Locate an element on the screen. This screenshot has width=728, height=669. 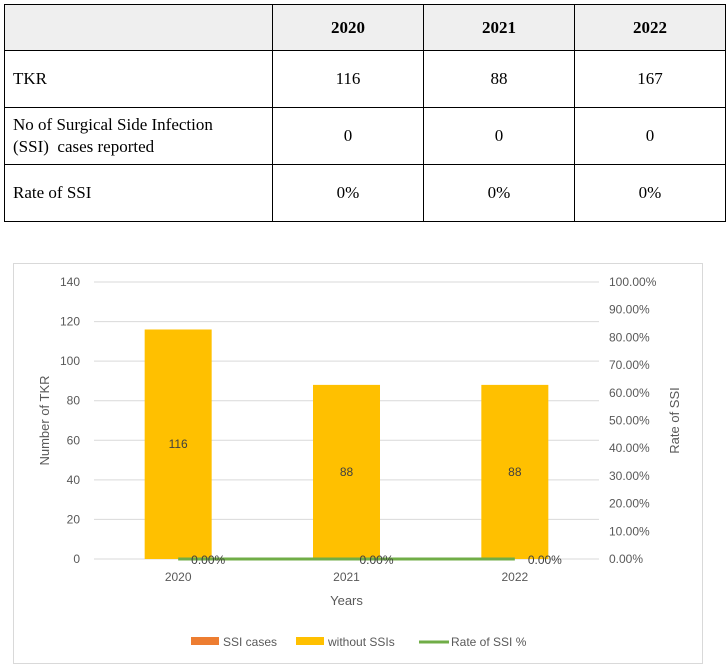
row-label-rate: Rate of SSI is located at coordinates (138, 193).